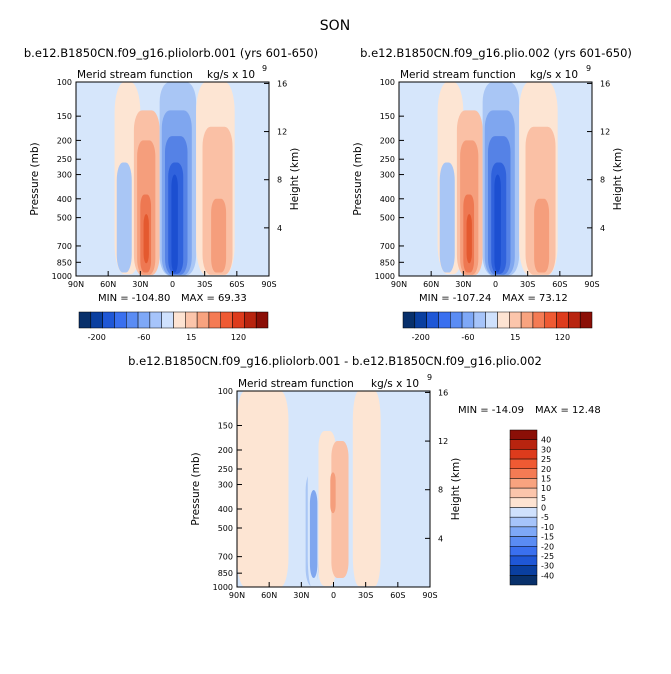 The image size is (671, 674). What do you see at coordinates (295, 179) in the screenshot?
I see `y-right-axis-label: Height (km)` at bounding box center [295, 179].